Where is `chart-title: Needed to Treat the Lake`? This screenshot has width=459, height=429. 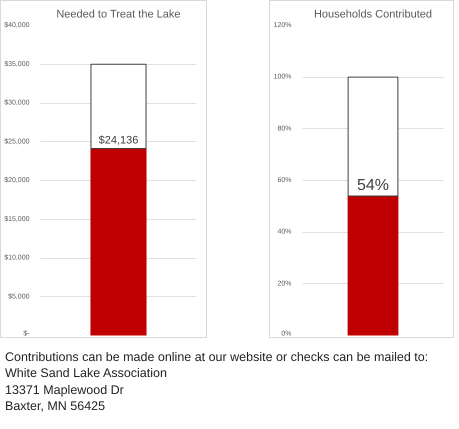
chart-title: Needed to Treat the Lake is located at coordinates (118, 14).